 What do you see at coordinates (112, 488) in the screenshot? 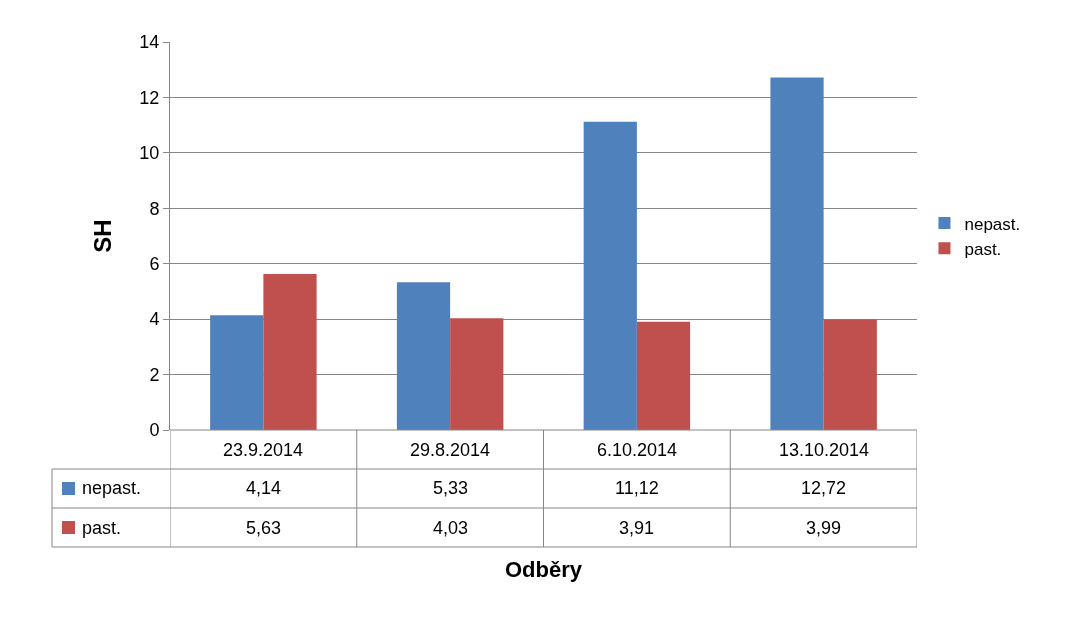
I see `legend-label: nepast.` at bounding box center [112, 488].